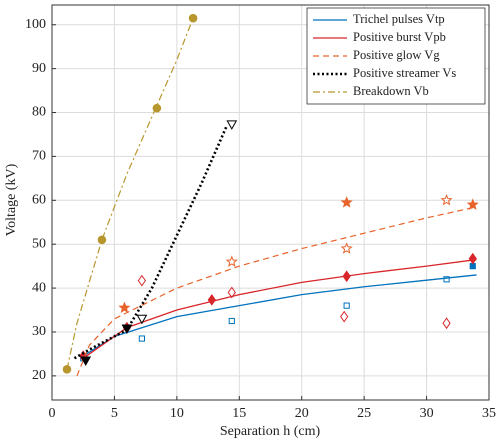 The image size is (500, 443). What do you see at coordinates (39, 331) in the screenshot?
I see `y-tick-label: 30` at bounding box center [39, 331].